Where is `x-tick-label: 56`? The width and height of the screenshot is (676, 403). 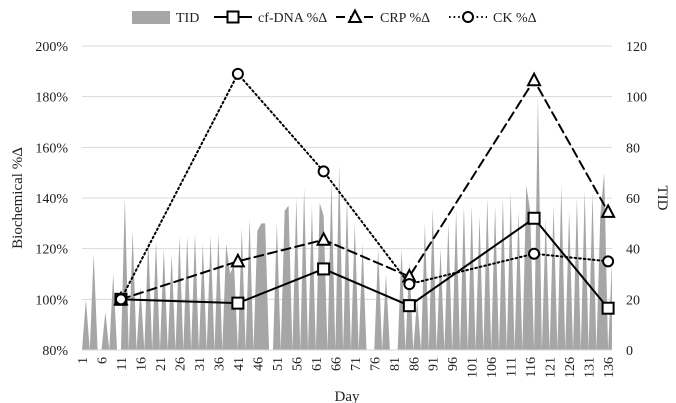 x-tick-label: 56 is located at coordinates (297, 364).